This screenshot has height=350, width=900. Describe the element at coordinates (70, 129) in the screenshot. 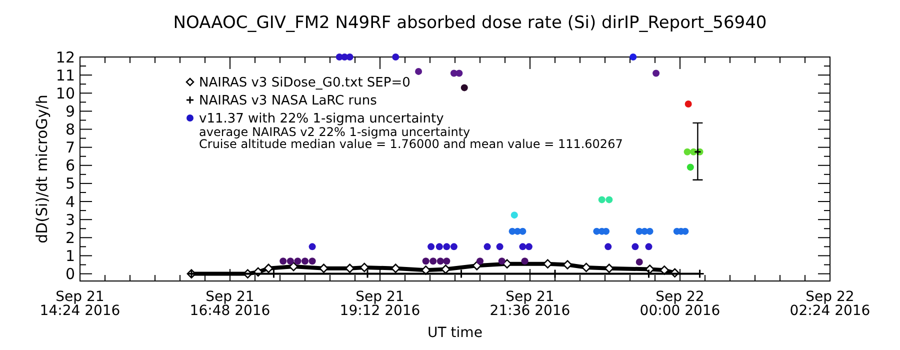

I see `y-tick-label: 8` at that location.